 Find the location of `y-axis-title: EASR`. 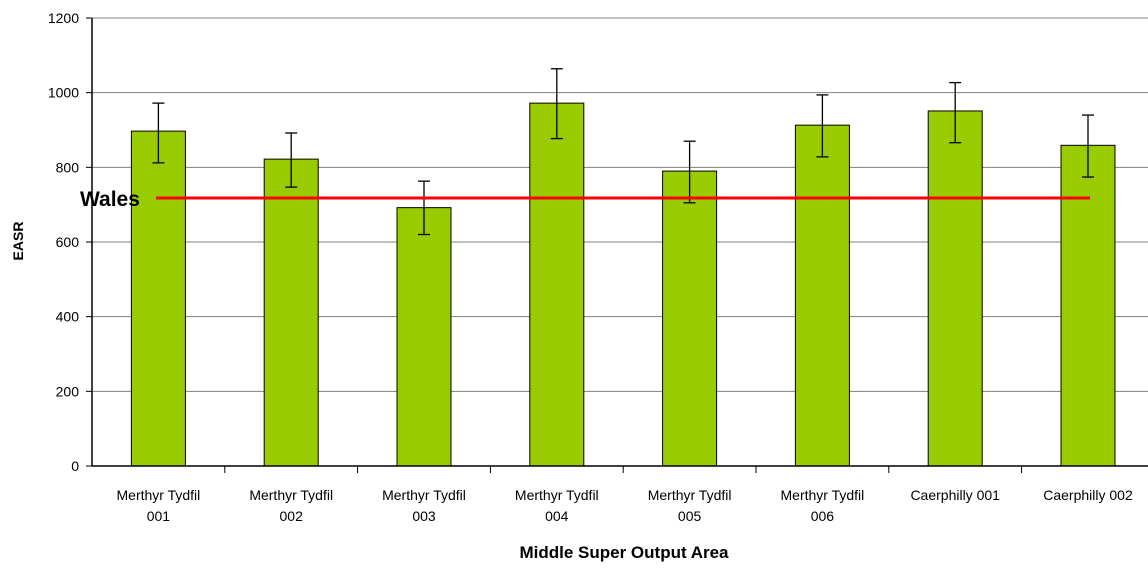

y-axis-title: EASR is located at coordinates (18, 241).